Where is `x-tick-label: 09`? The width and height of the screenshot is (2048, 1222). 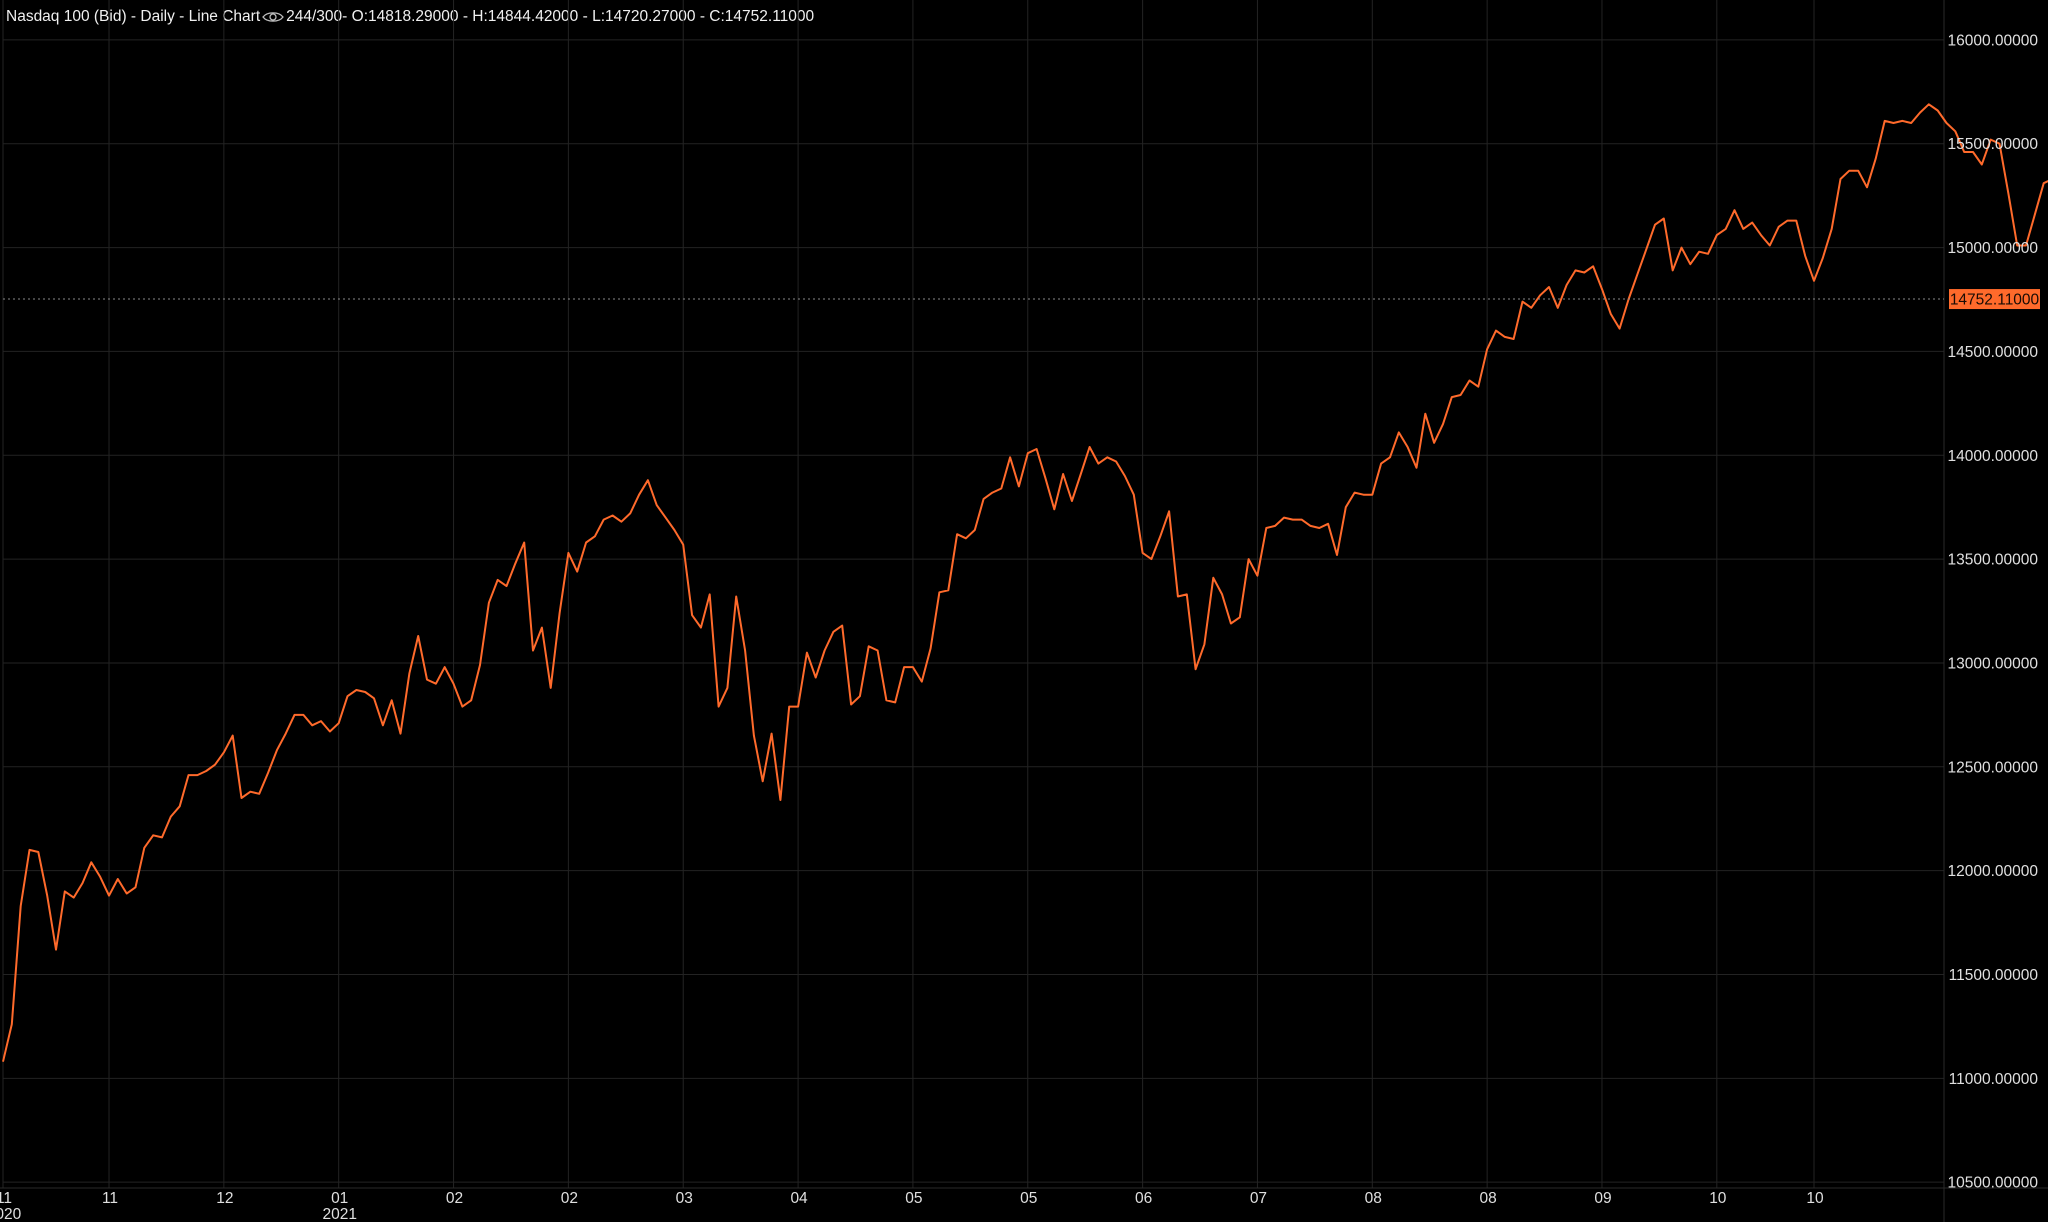
x-tick-label: 09 is located at coordinates (1602, 1198).